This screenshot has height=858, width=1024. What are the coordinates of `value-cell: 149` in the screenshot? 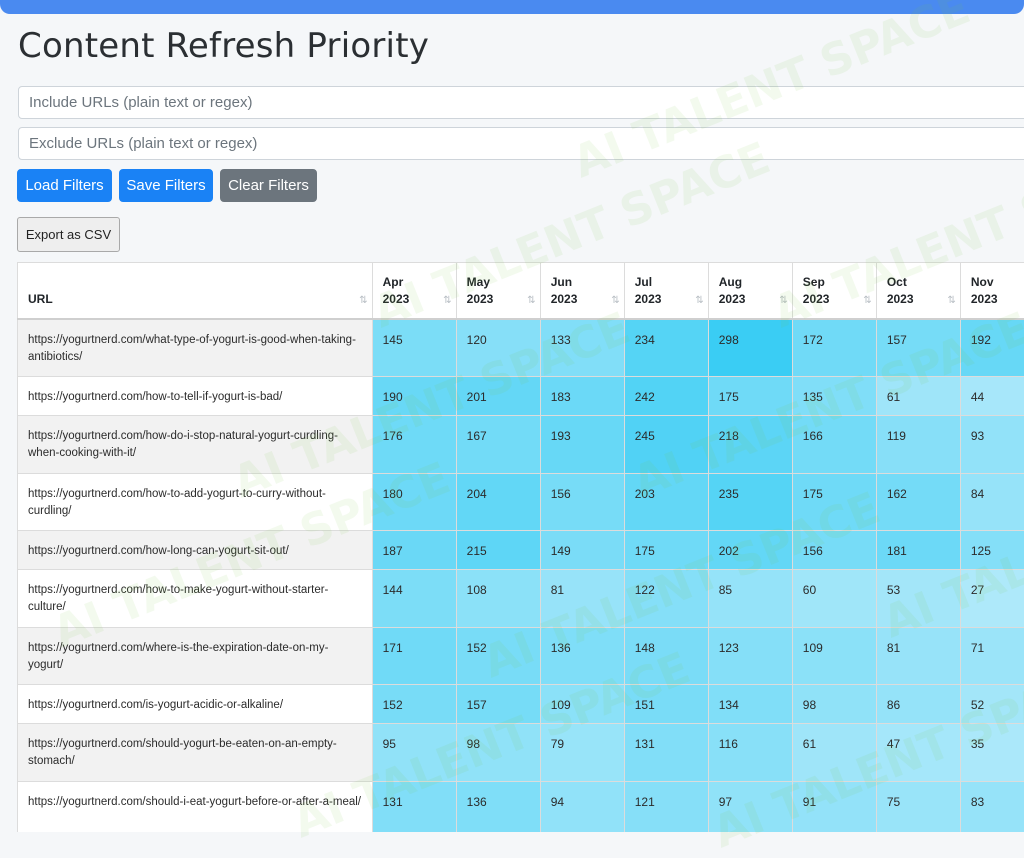 It's located at (582, 550).